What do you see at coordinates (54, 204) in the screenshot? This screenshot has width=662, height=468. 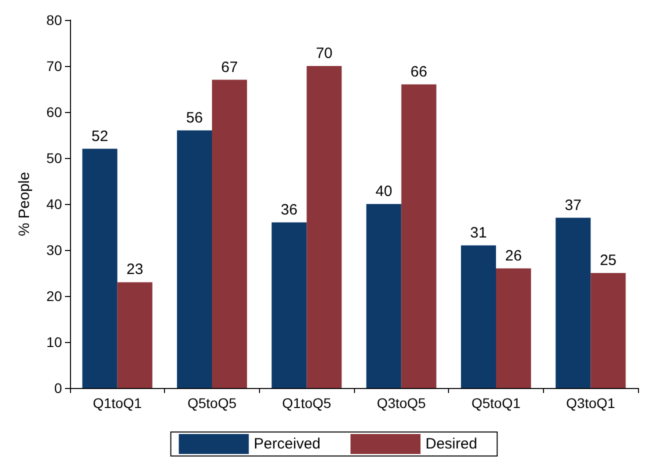 I see `y-tick-label: 40` at bounding box center [54, 204].